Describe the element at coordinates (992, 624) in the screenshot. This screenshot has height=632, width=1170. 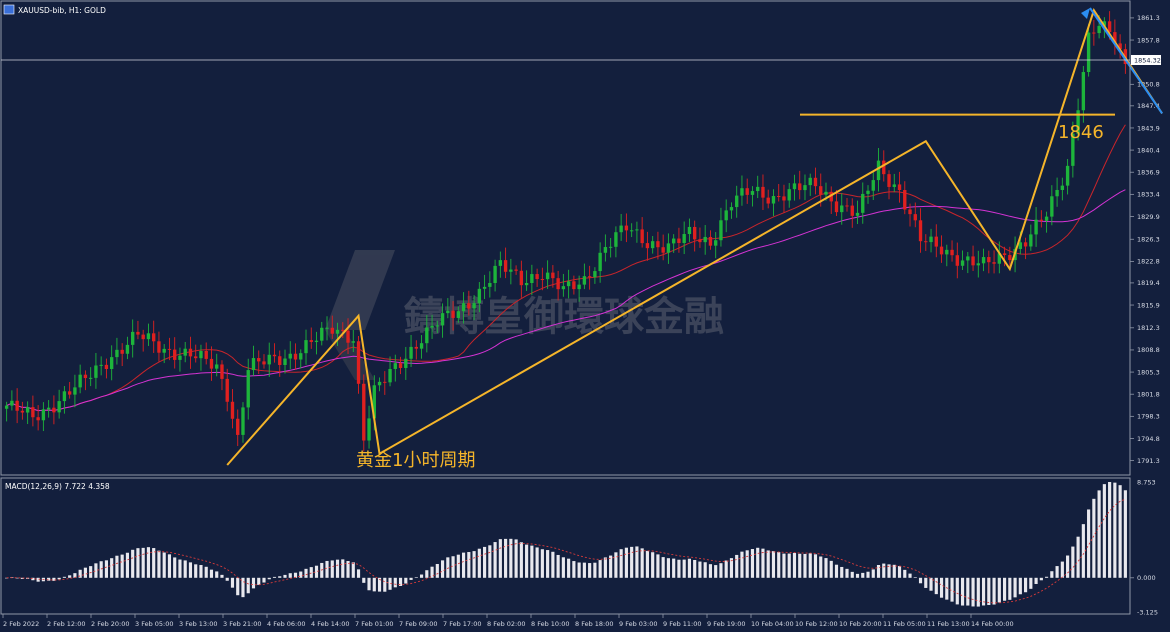
I see `time-tick-label: 14 Feb 00:00` at that location.